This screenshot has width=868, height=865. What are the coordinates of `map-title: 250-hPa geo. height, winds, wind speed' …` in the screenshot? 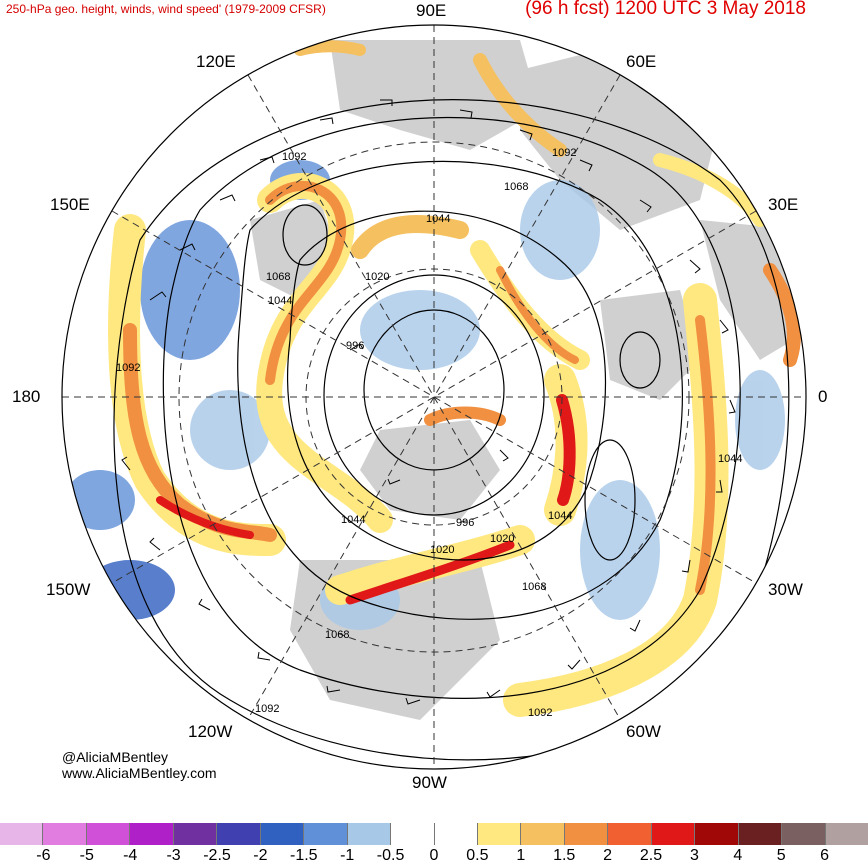 It's located at (166, 9).